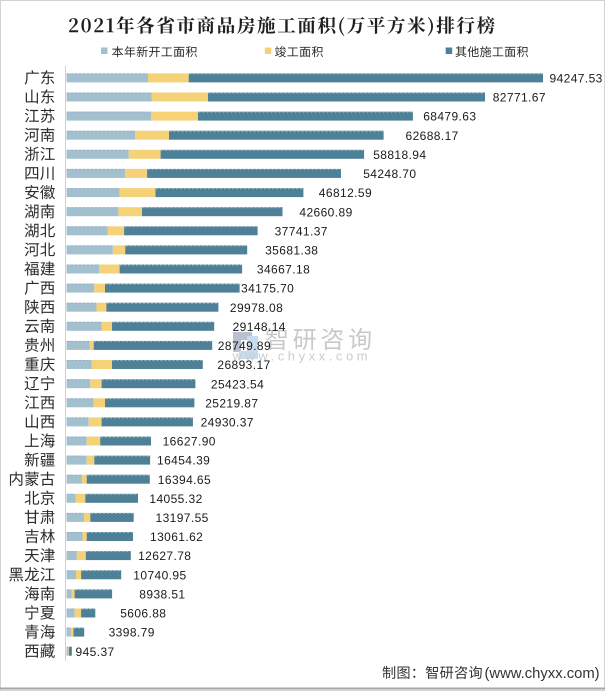 This screenshot has height=691, width=605. I want to click on svg-text: 8938.51, so click(162, 595).